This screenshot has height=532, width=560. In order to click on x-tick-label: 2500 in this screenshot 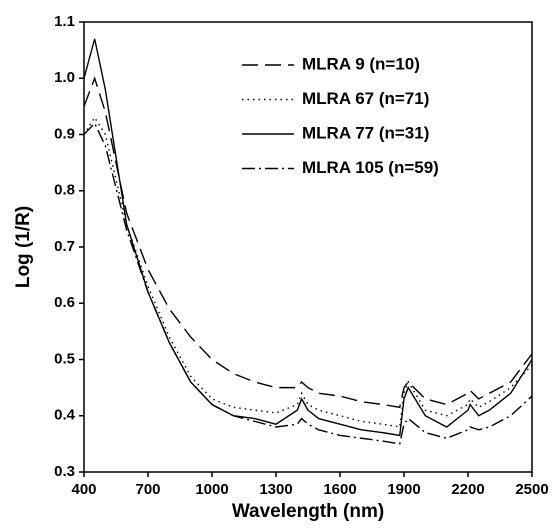, I will do `click(531, 489)`.